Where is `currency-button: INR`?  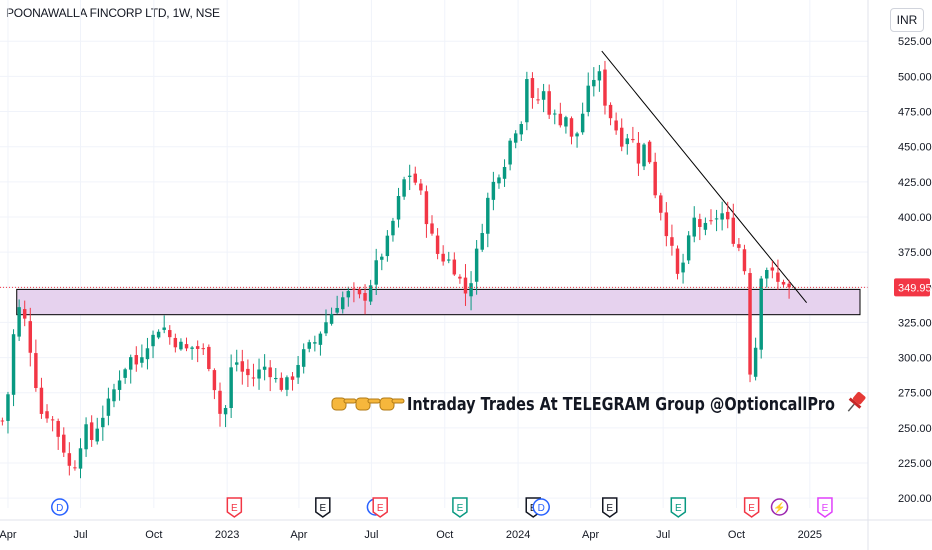
currency-button: INR is located at coordinates (907, 20).